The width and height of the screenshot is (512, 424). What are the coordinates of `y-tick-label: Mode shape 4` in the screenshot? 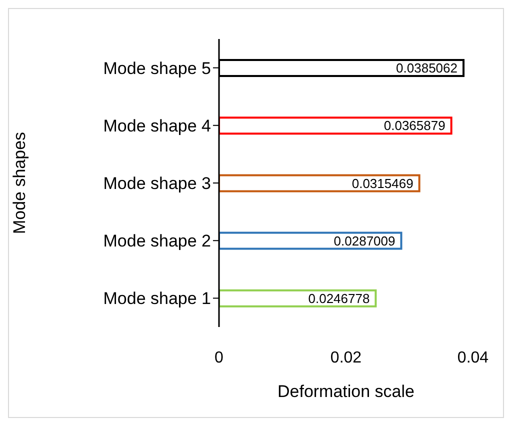 It's located at (157, 126).